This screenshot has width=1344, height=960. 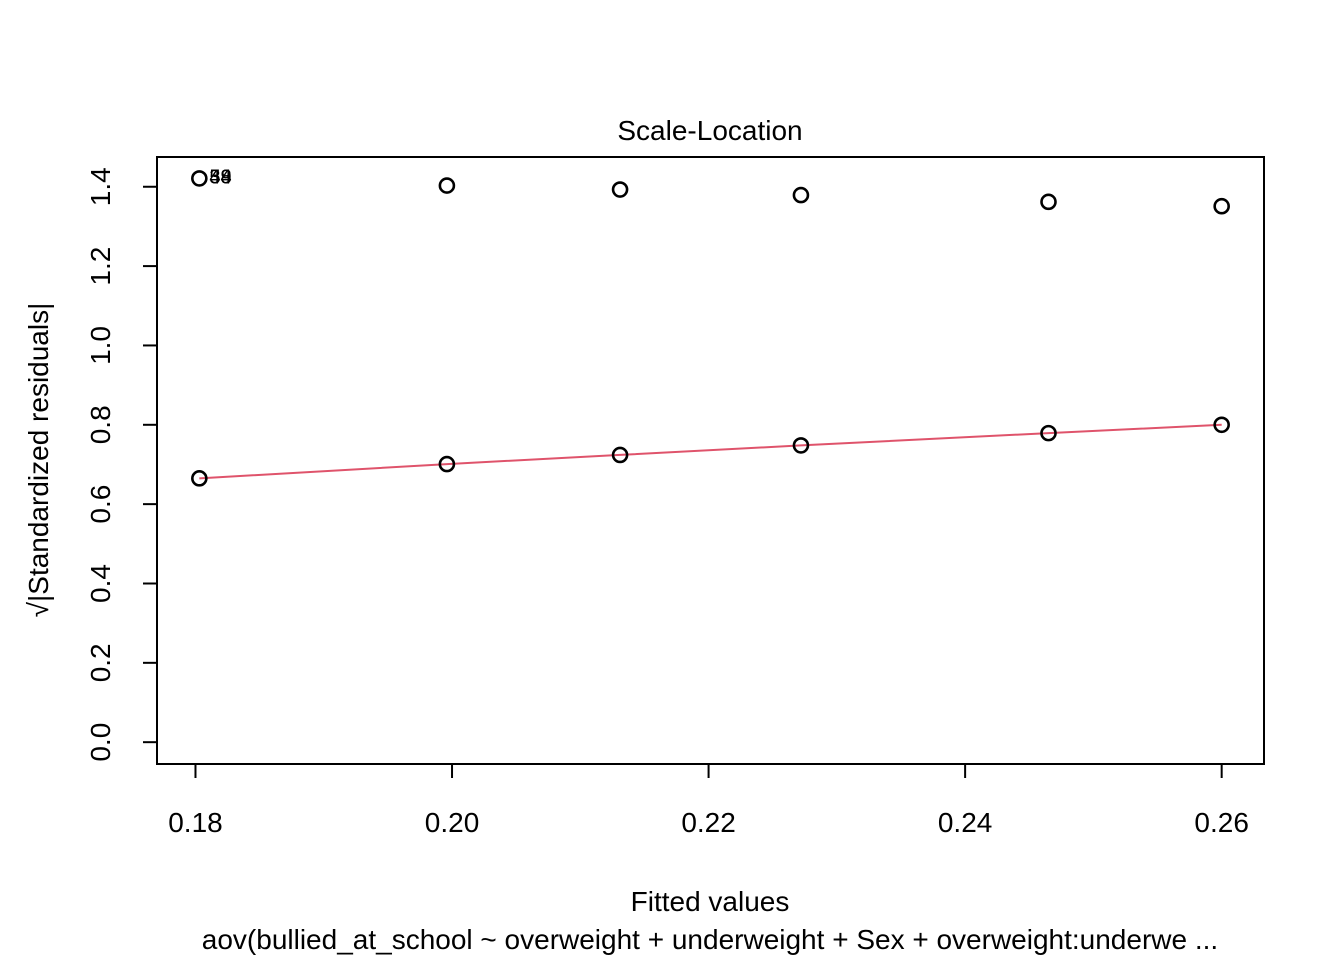 I want to click on y-tick-label: 0.6, so click(x=100, y=504).